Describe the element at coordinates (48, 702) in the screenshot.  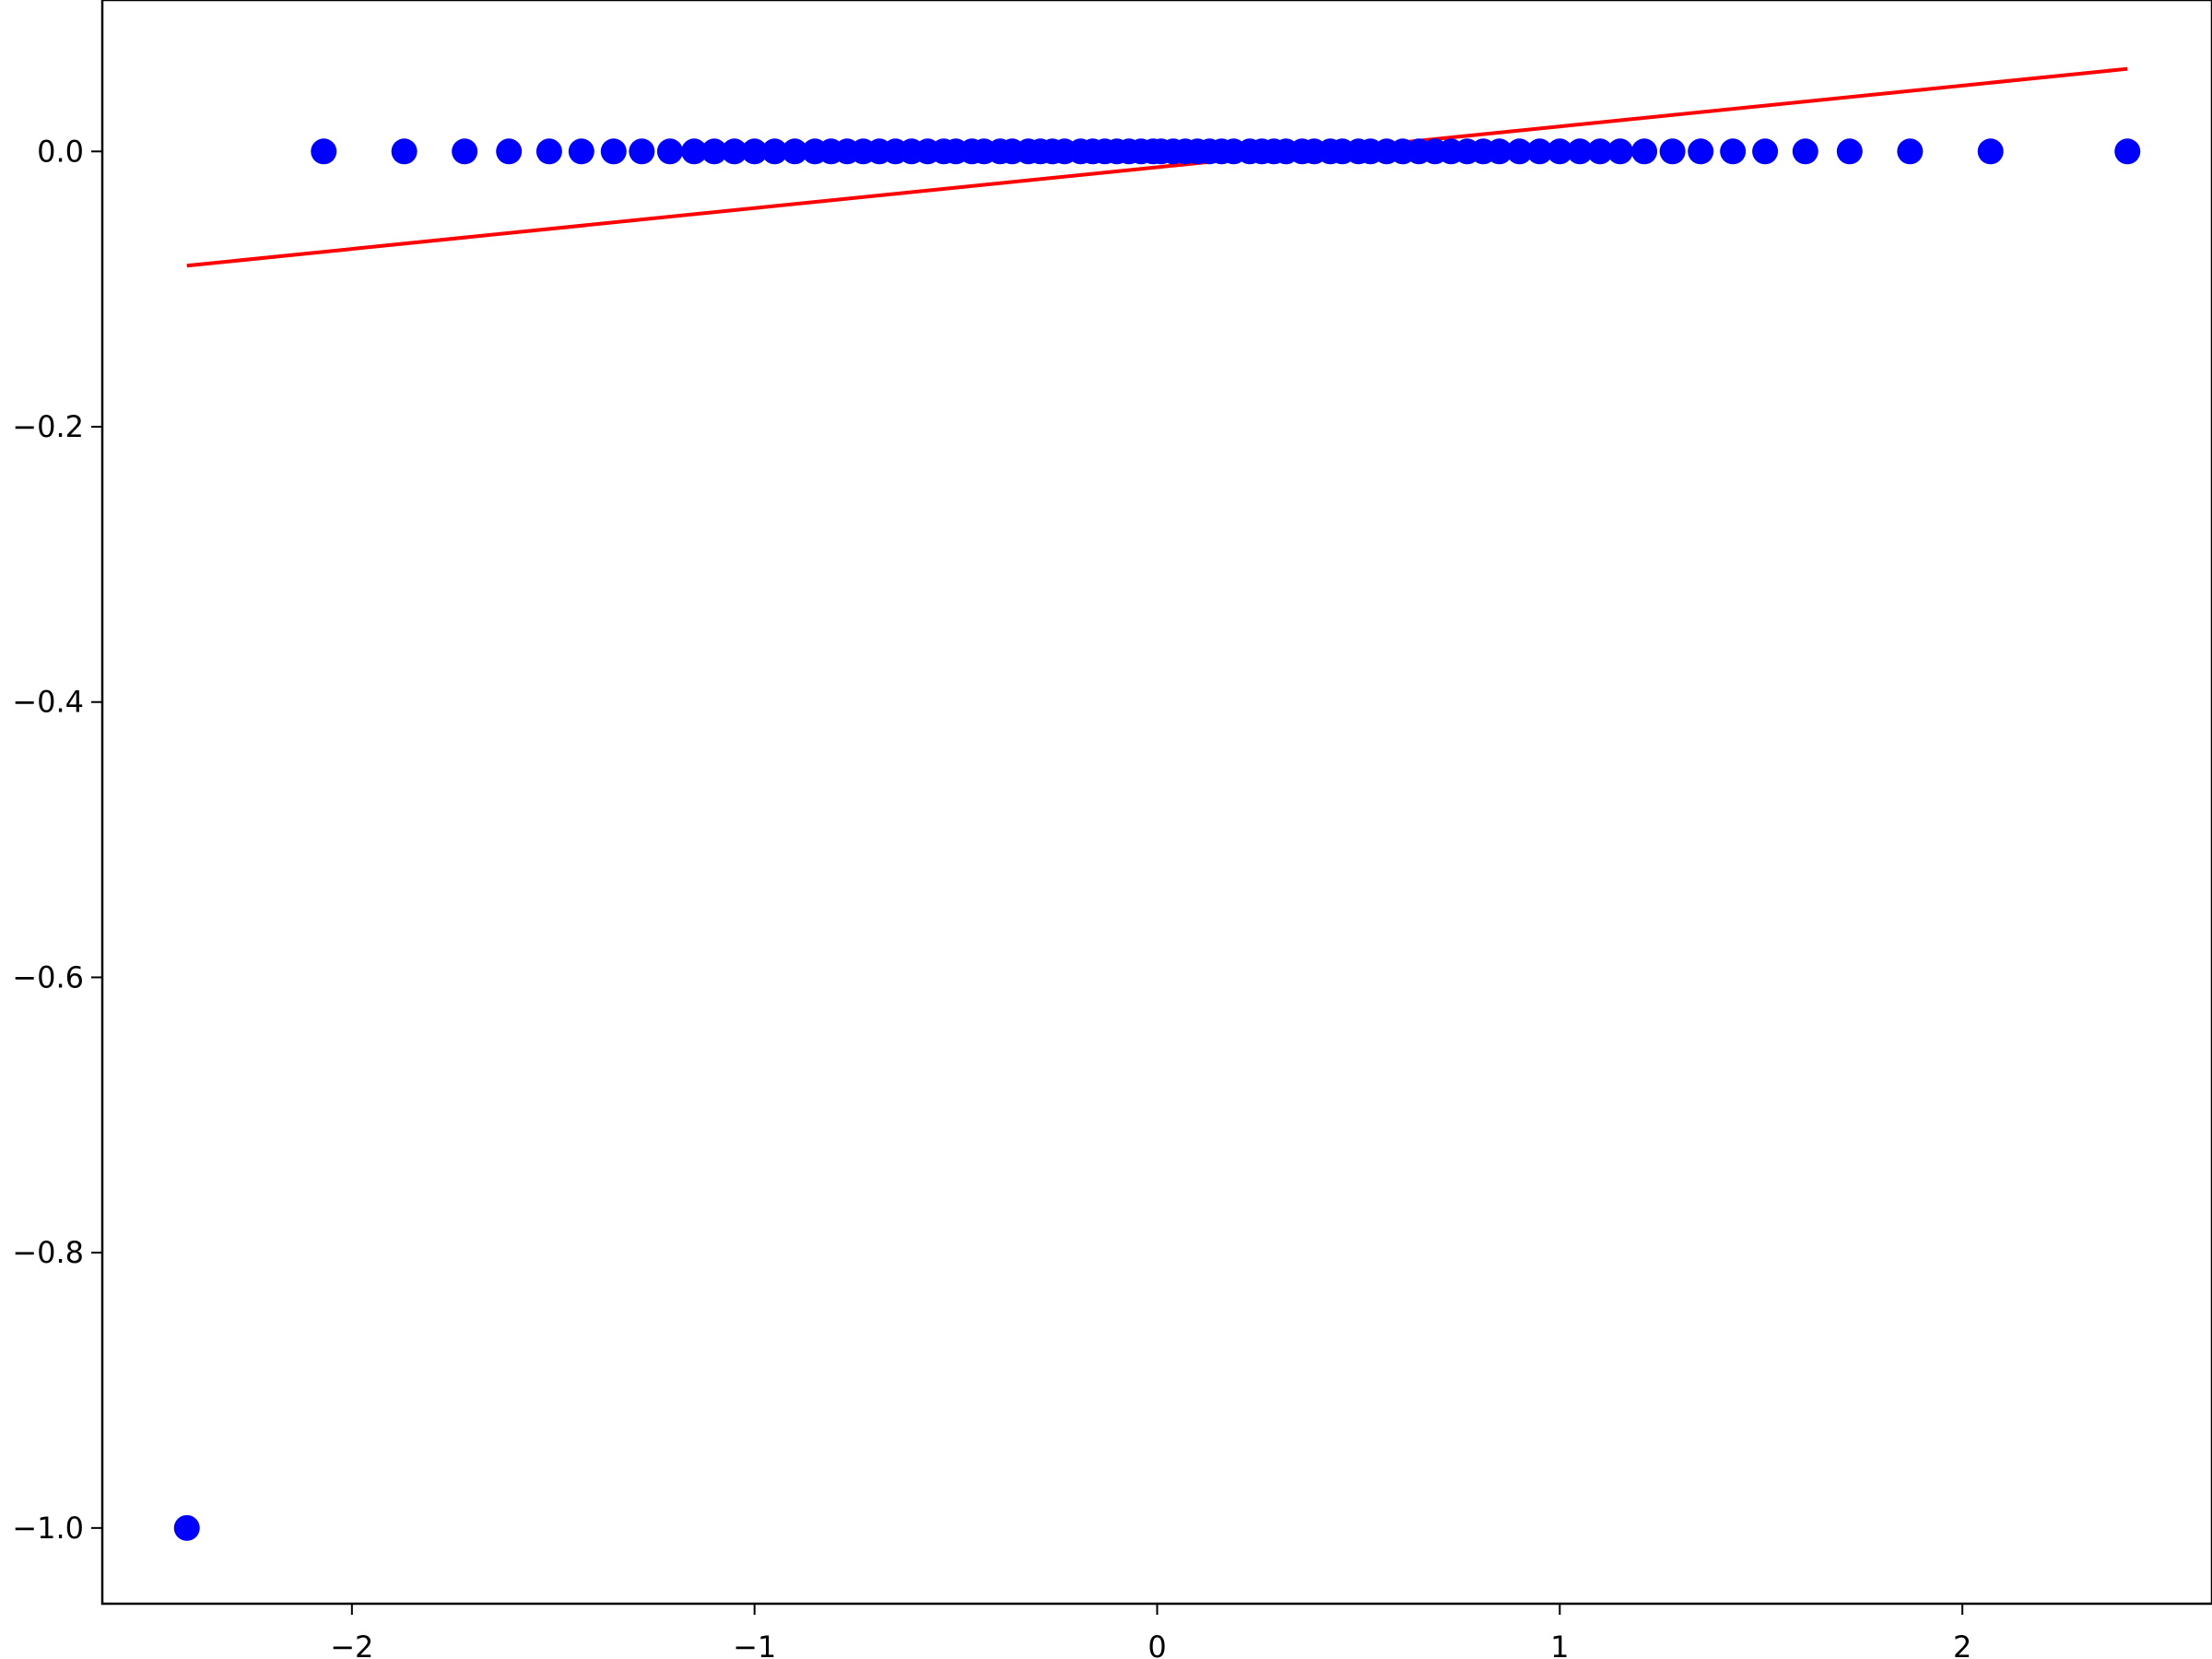
I see `y-tick-label: −0.4` at that location.